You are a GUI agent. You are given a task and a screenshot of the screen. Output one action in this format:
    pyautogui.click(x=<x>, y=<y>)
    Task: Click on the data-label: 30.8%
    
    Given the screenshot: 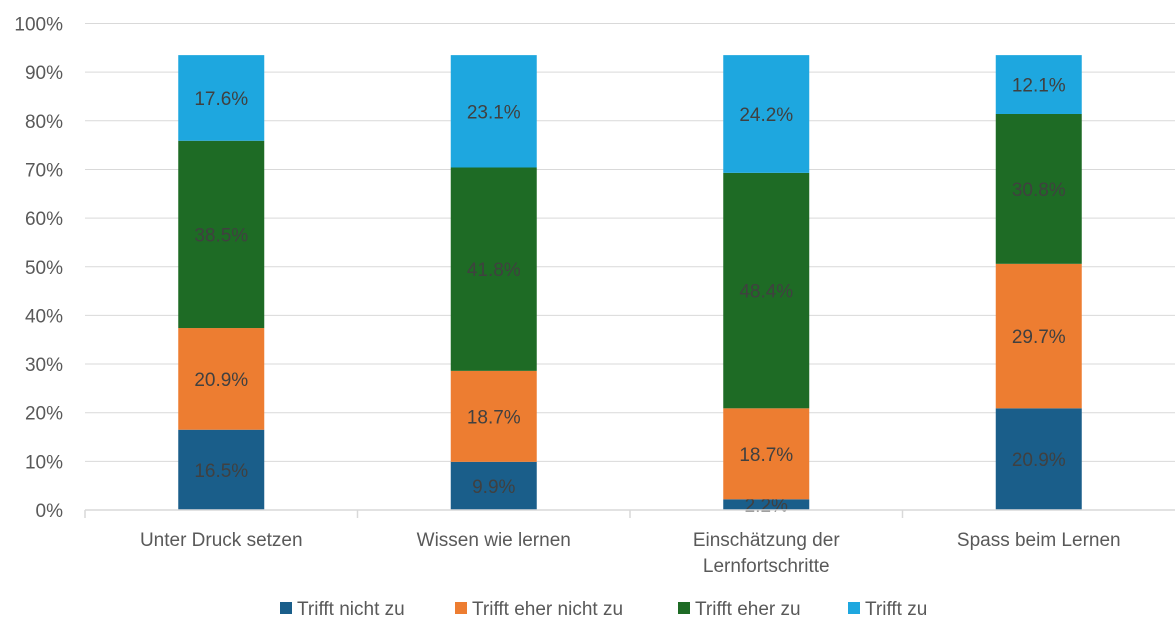 What is the action you would take?
    pyautogui.click(x=1039, y=190)
    